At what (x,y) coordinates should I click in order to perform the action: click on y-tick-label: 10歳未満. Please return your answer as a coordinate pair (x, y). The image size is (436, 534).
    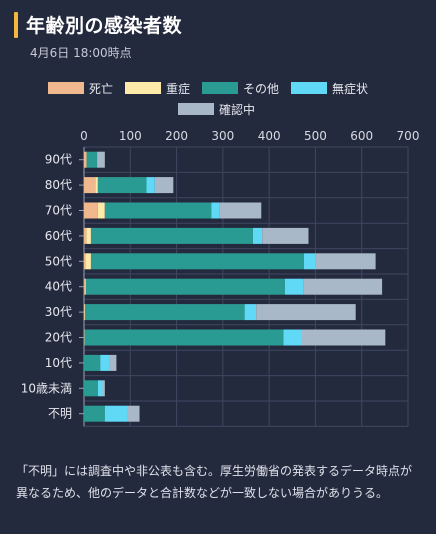
    Looking at the image, I should click on (46, 388).